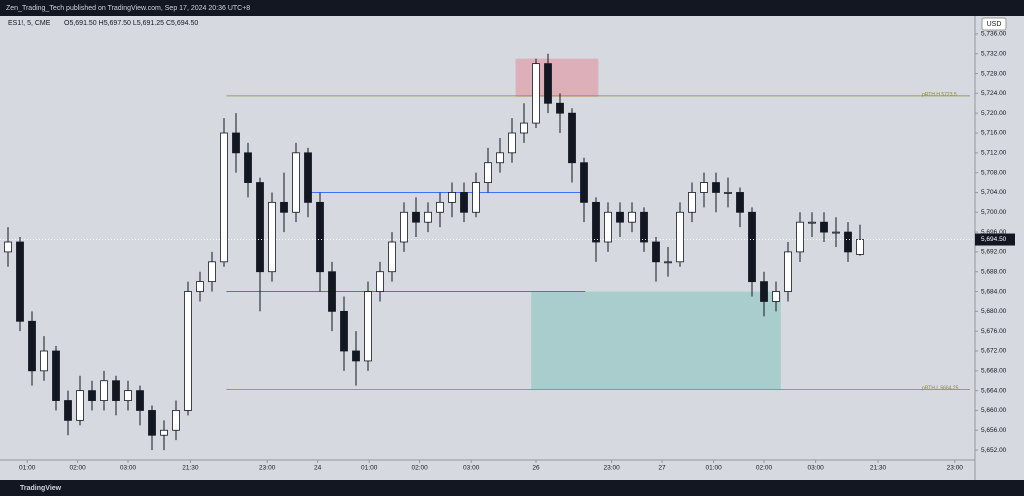  Describe the element at coordinates (994, 371) in the screenshot. I see `y-tick-label: 5,668.00` at that location.